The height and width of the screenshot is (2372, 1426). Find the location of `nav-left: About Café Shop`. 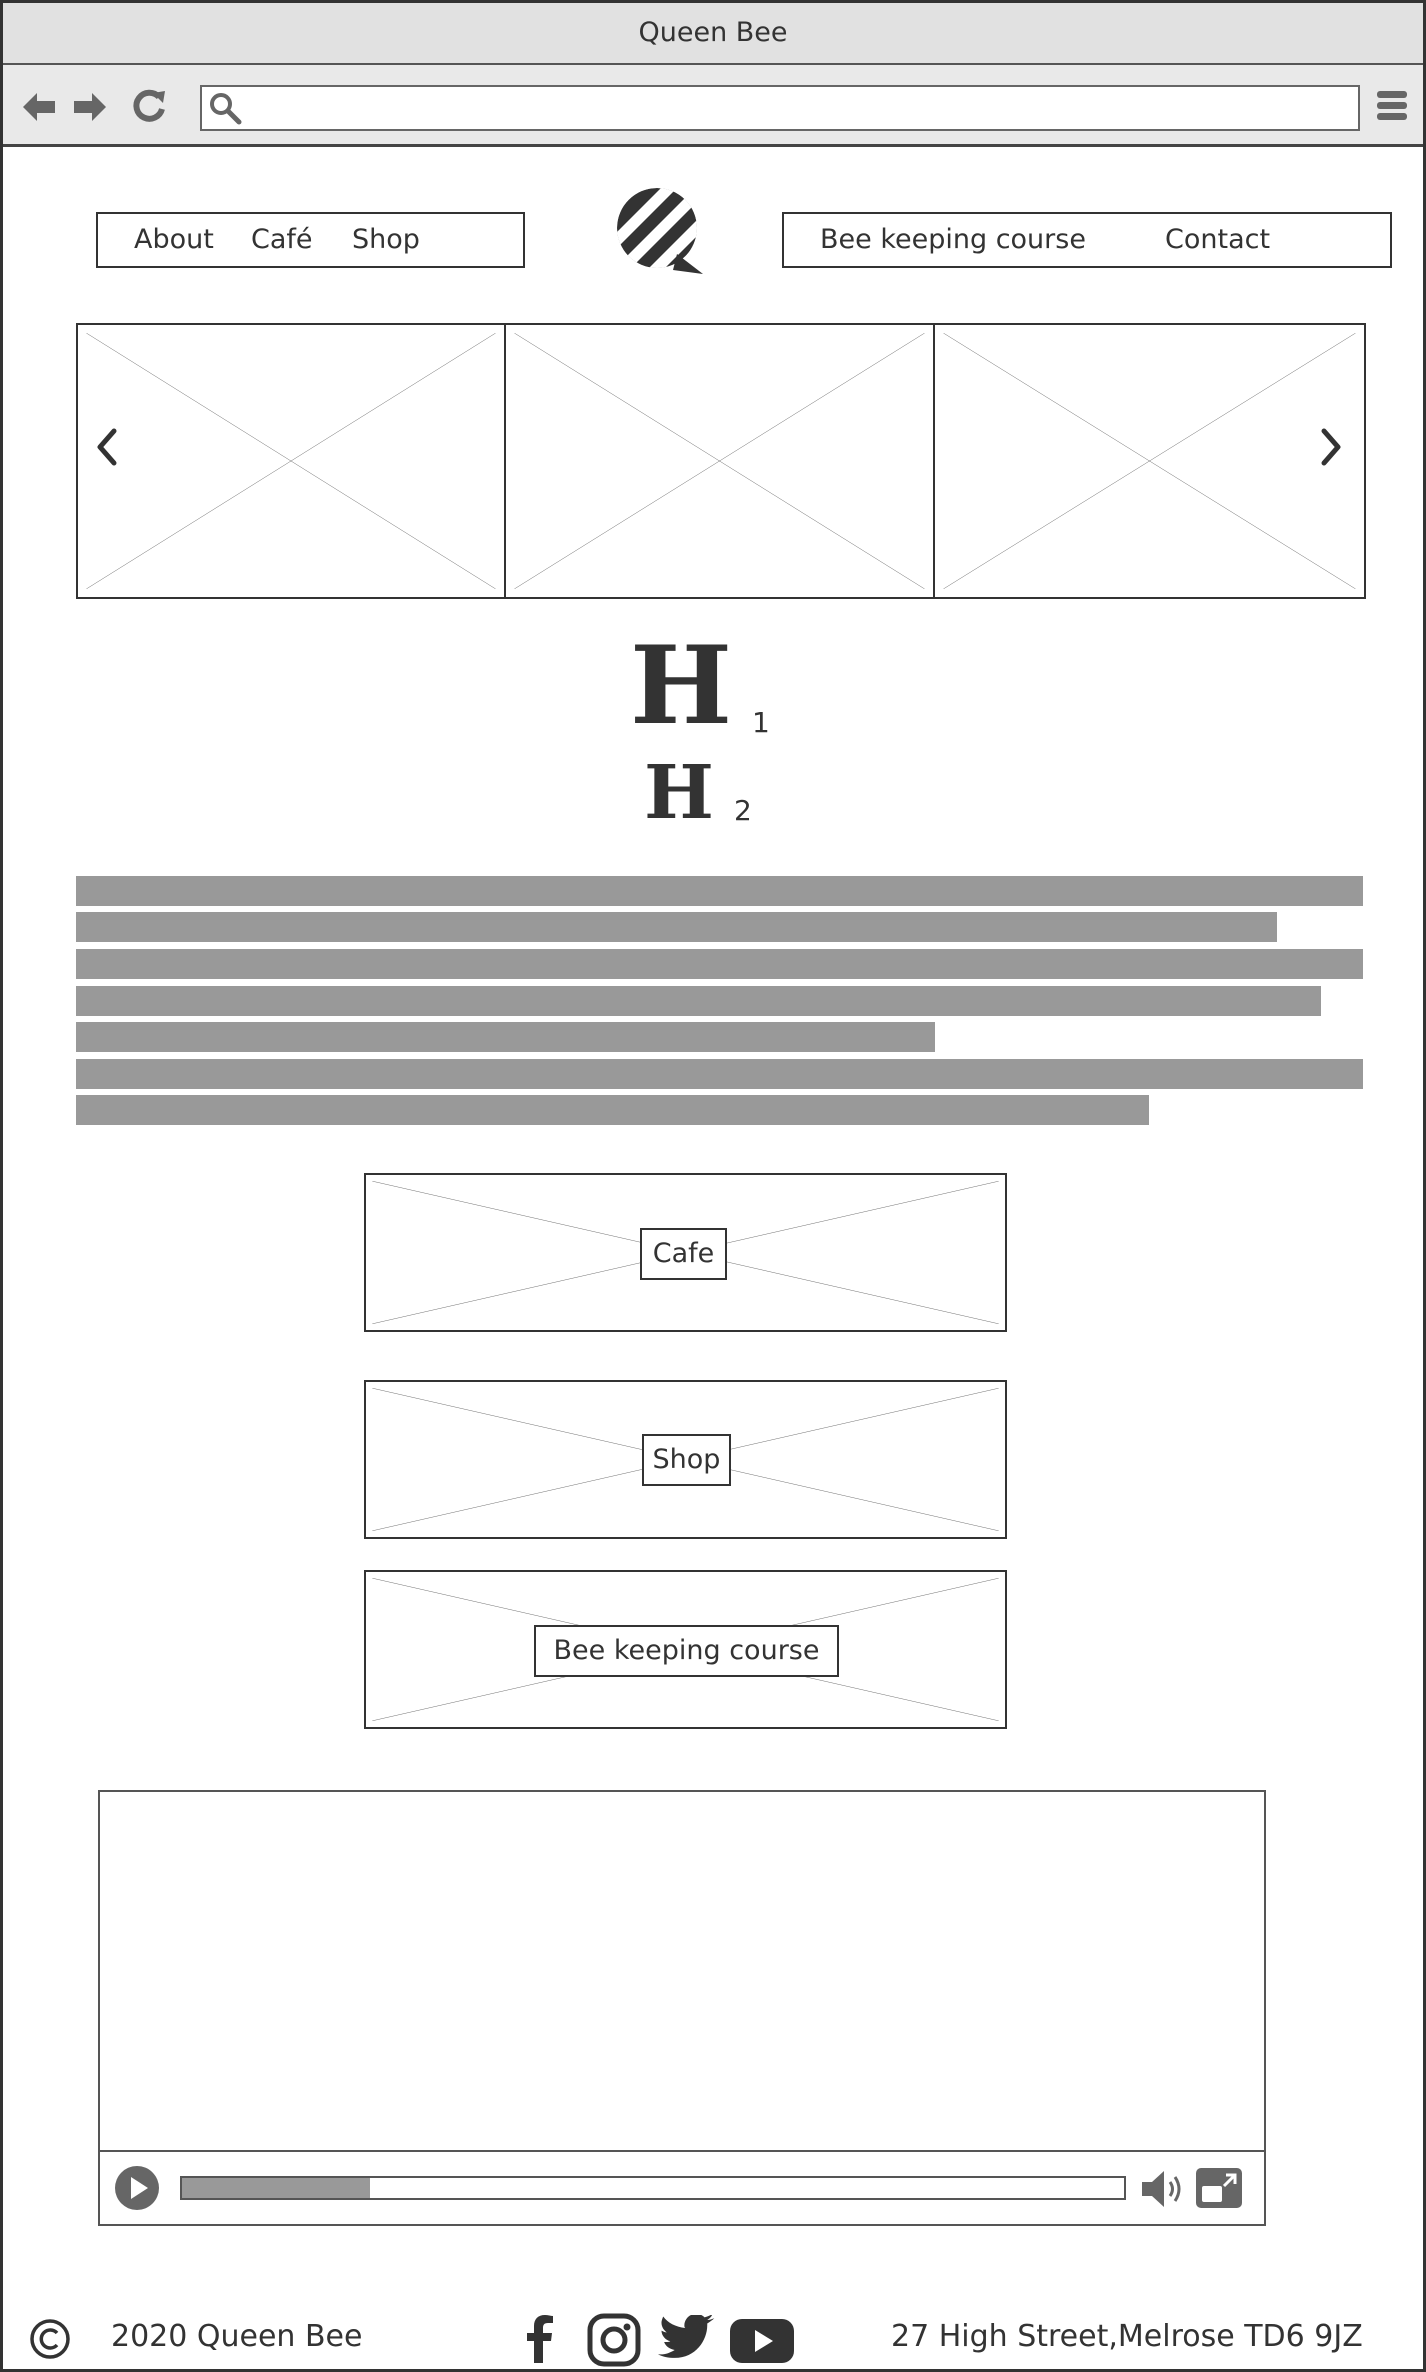

nav-left: About Café Shop is located at coordinates (310, 240).